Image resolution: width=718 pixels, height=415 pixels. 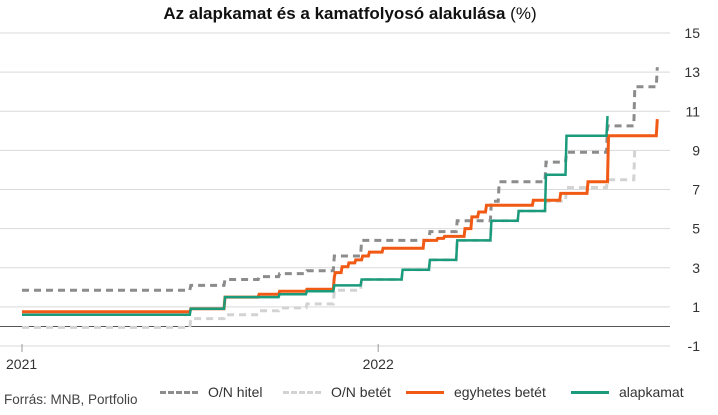 What do you see at coordinates (425, 392) in the screenshot?
I see `legend-swatch-egyhetes` at bounding box center [425, 392].